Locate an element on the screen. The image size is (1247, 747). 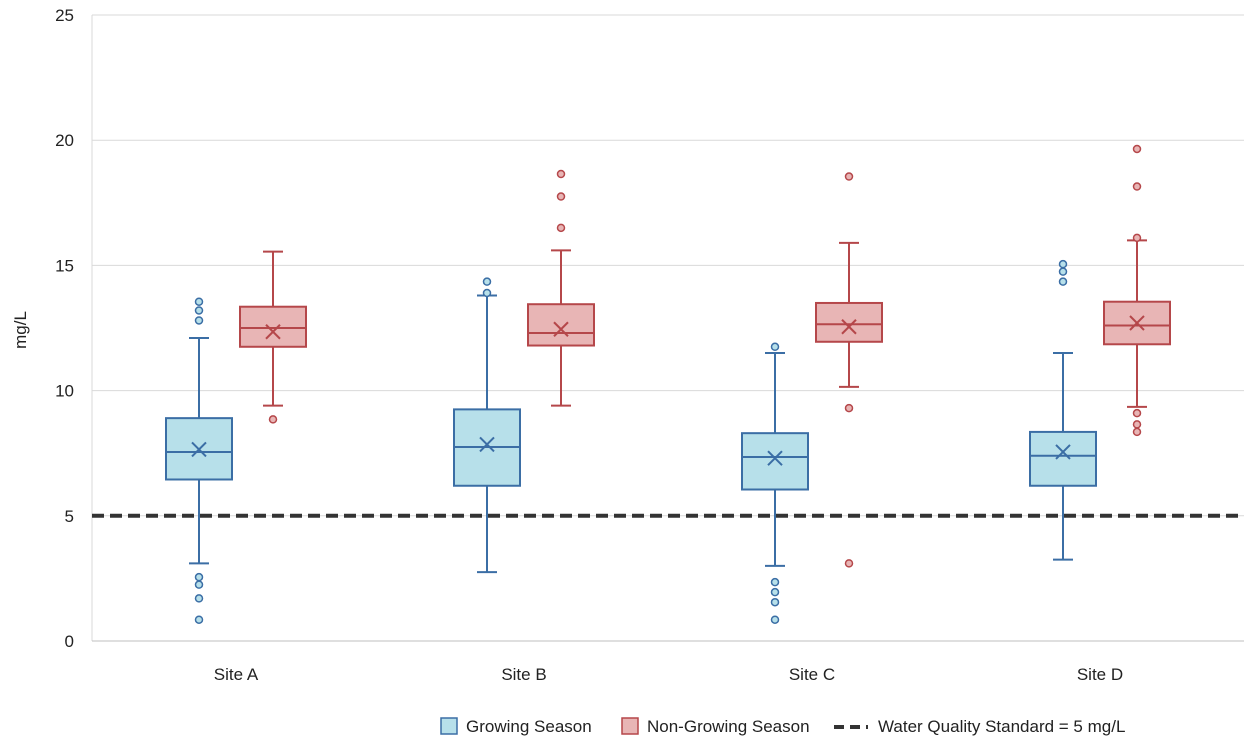
y-tick-label: 25 is located at coordinates (64, 15).